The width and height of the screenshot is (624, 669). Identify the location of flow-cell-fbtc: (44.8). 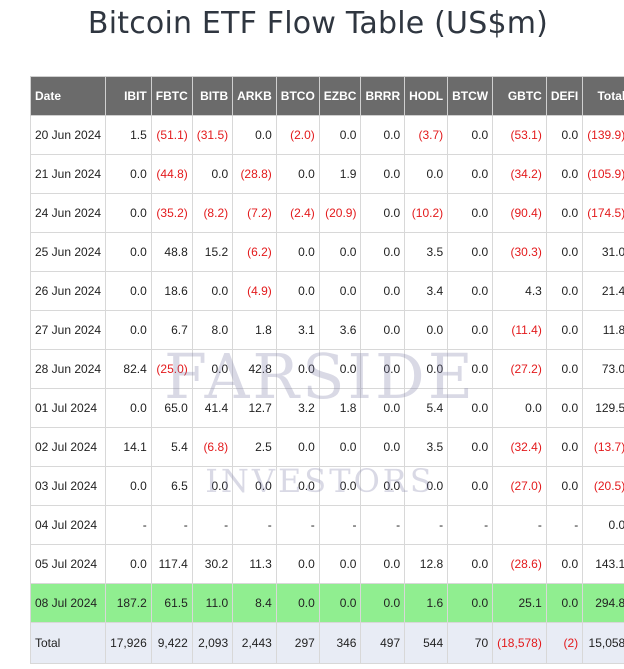
(171, 174).